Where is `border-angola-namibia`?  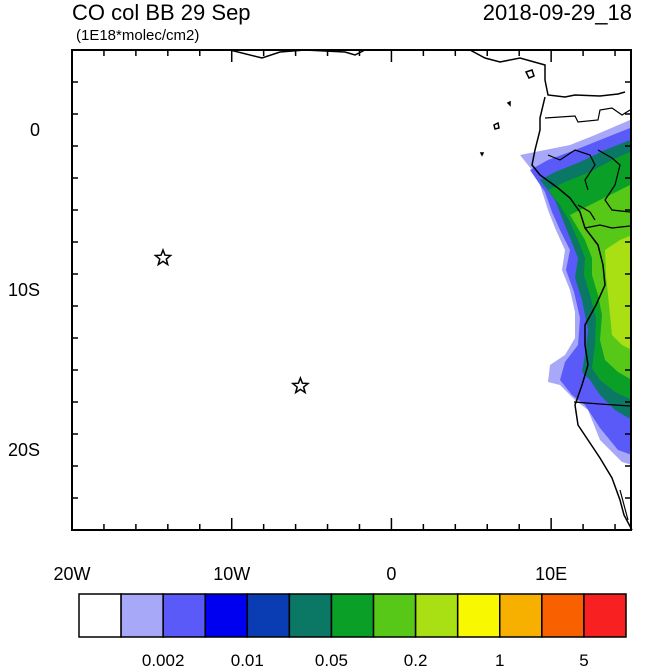
border-angola-namibia is located at coordinates (602, 404).